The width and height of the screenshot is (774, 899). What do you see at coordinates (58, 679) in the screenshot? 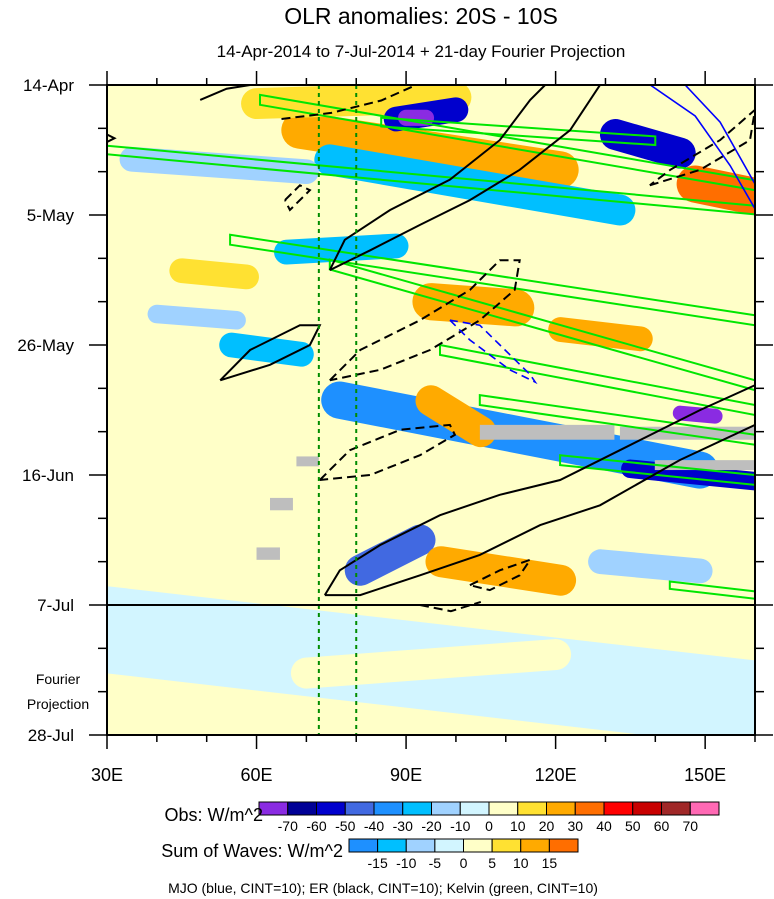
I see `projection-label-line1: Fourier` at bounding box center [58, 679].